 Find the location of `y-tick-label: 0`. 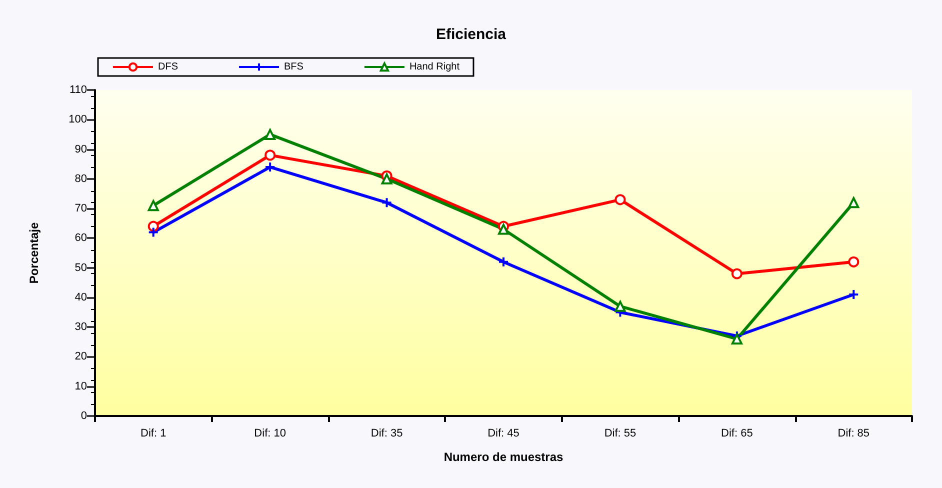

y-tick-label: 0 is located at coordinates (83, 416).